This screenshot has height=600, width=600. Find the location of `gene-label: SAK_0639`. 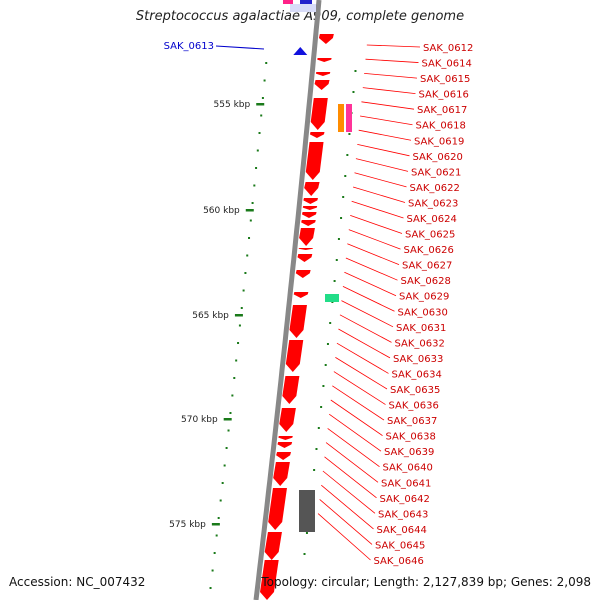

gene-label: SAK_0639 is located at coordinates (409, 452).